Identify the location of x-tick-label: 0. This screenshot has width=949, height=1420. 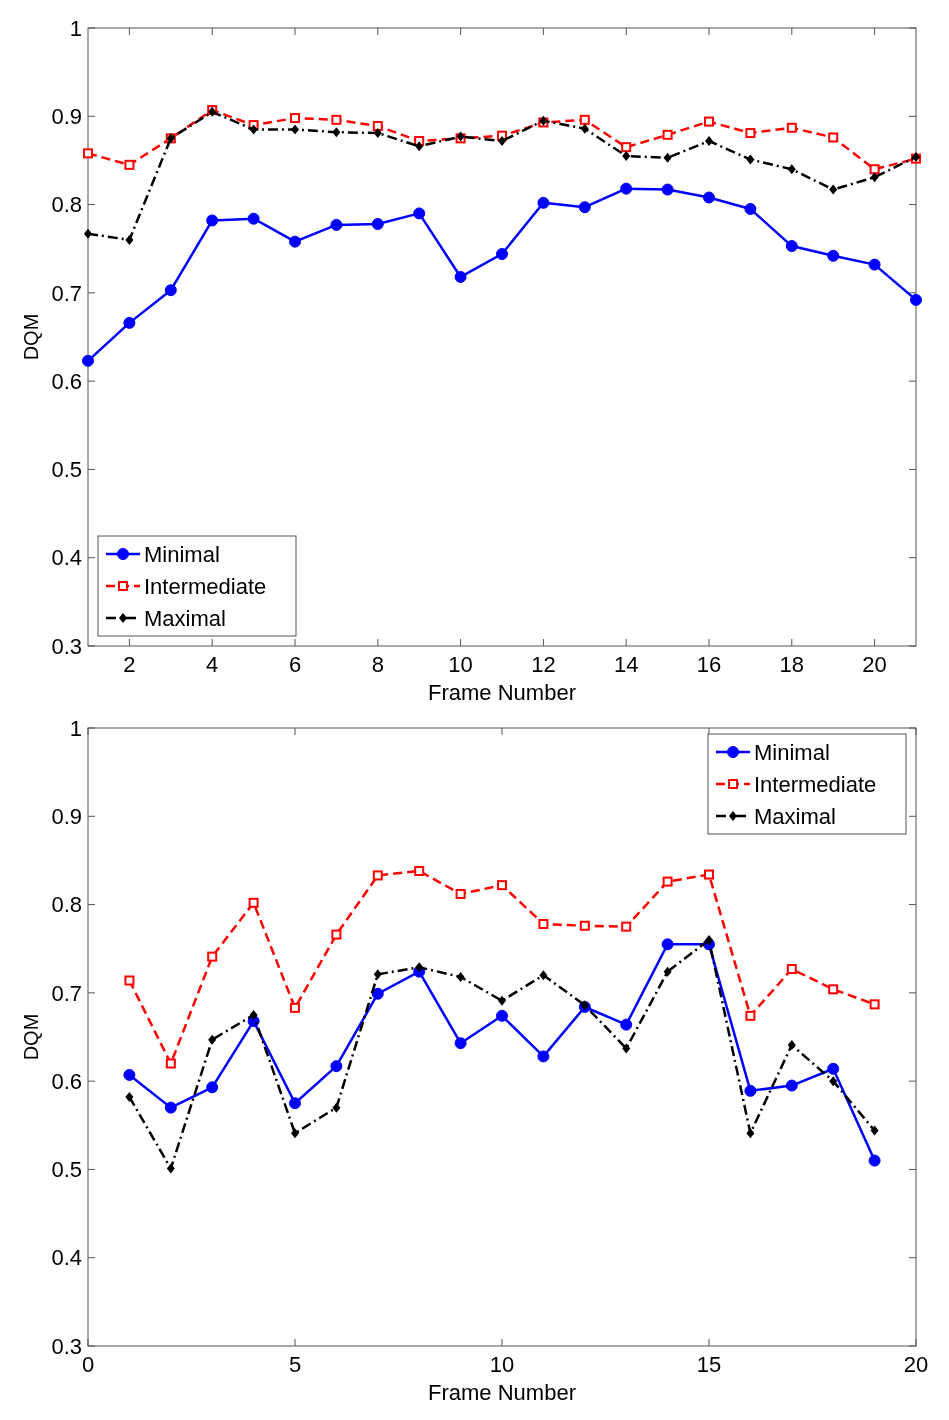
(88, 1364).